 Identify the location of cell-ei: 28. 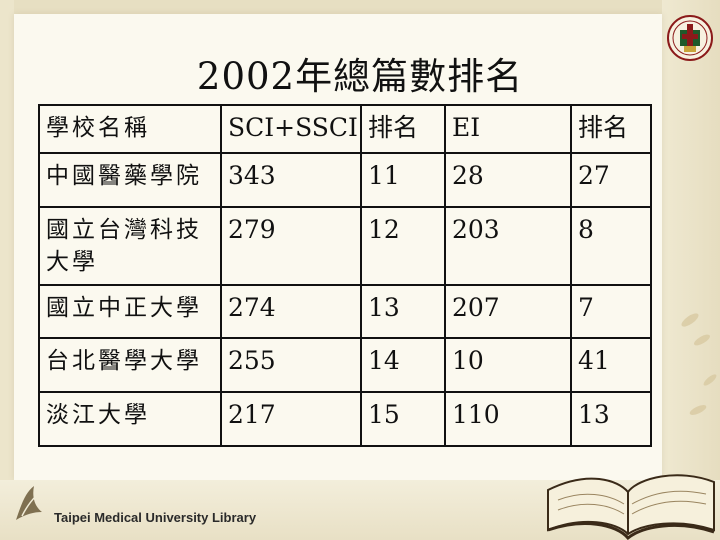
(508, 180).